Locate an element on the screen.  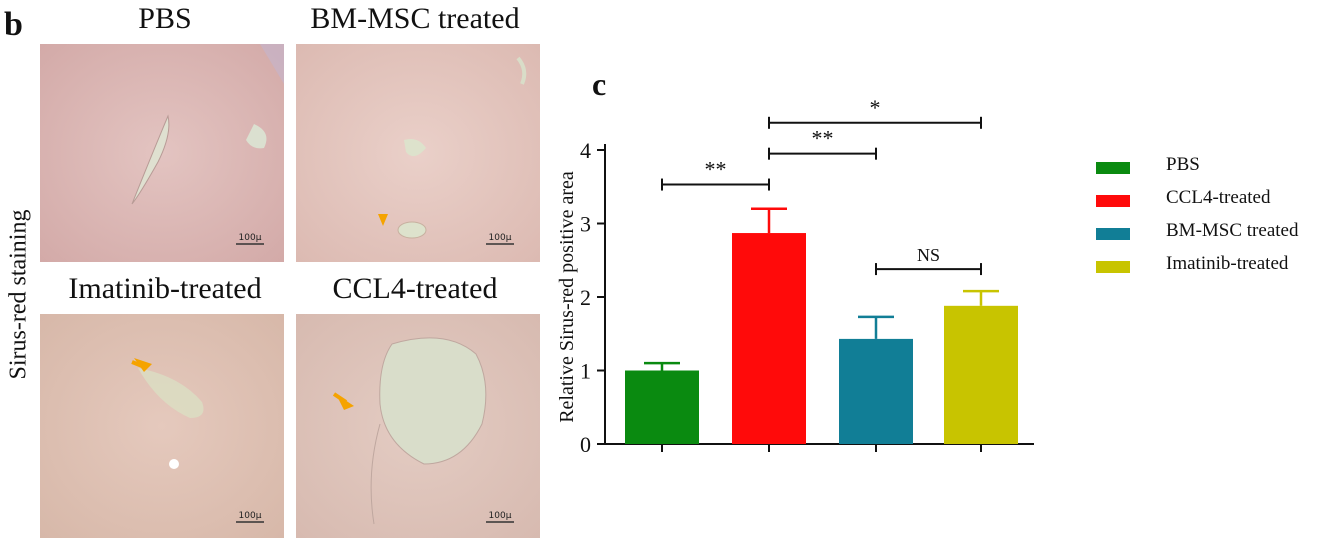
y-tick-label: 3 is located at coordinates (585, 224).